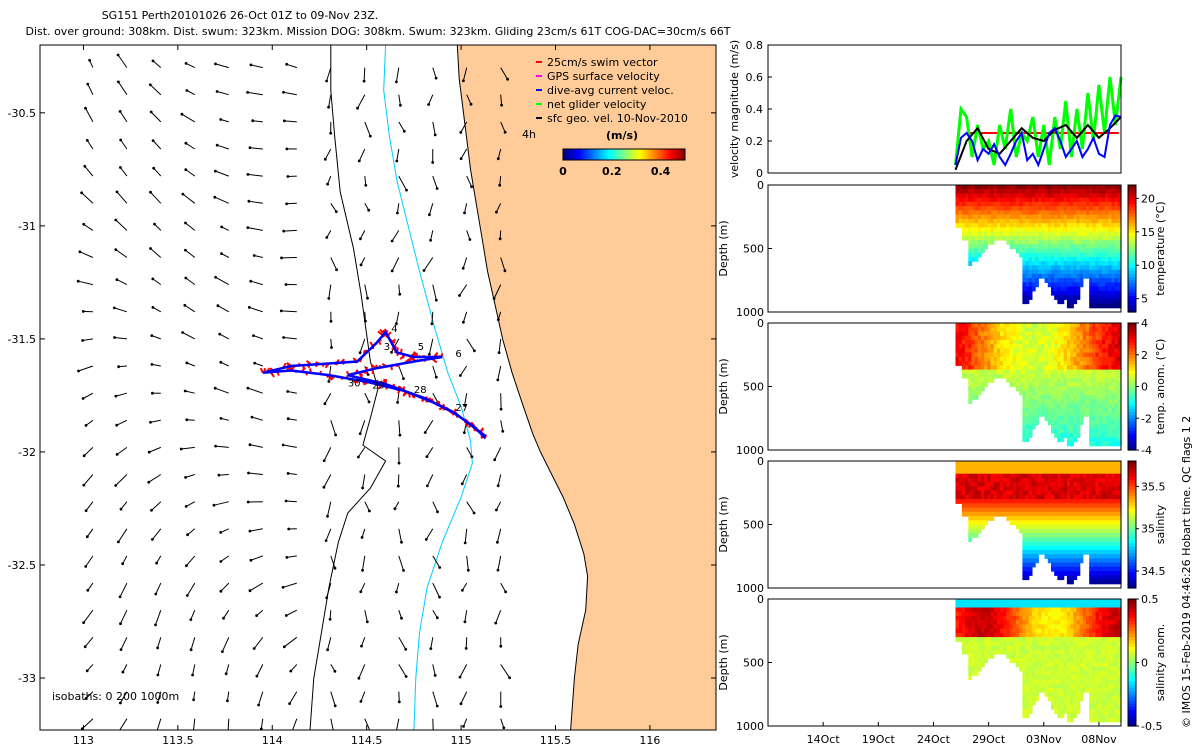  I want to click on section-colorbar-label: temp. anom. (°C), so click(1160, 387).